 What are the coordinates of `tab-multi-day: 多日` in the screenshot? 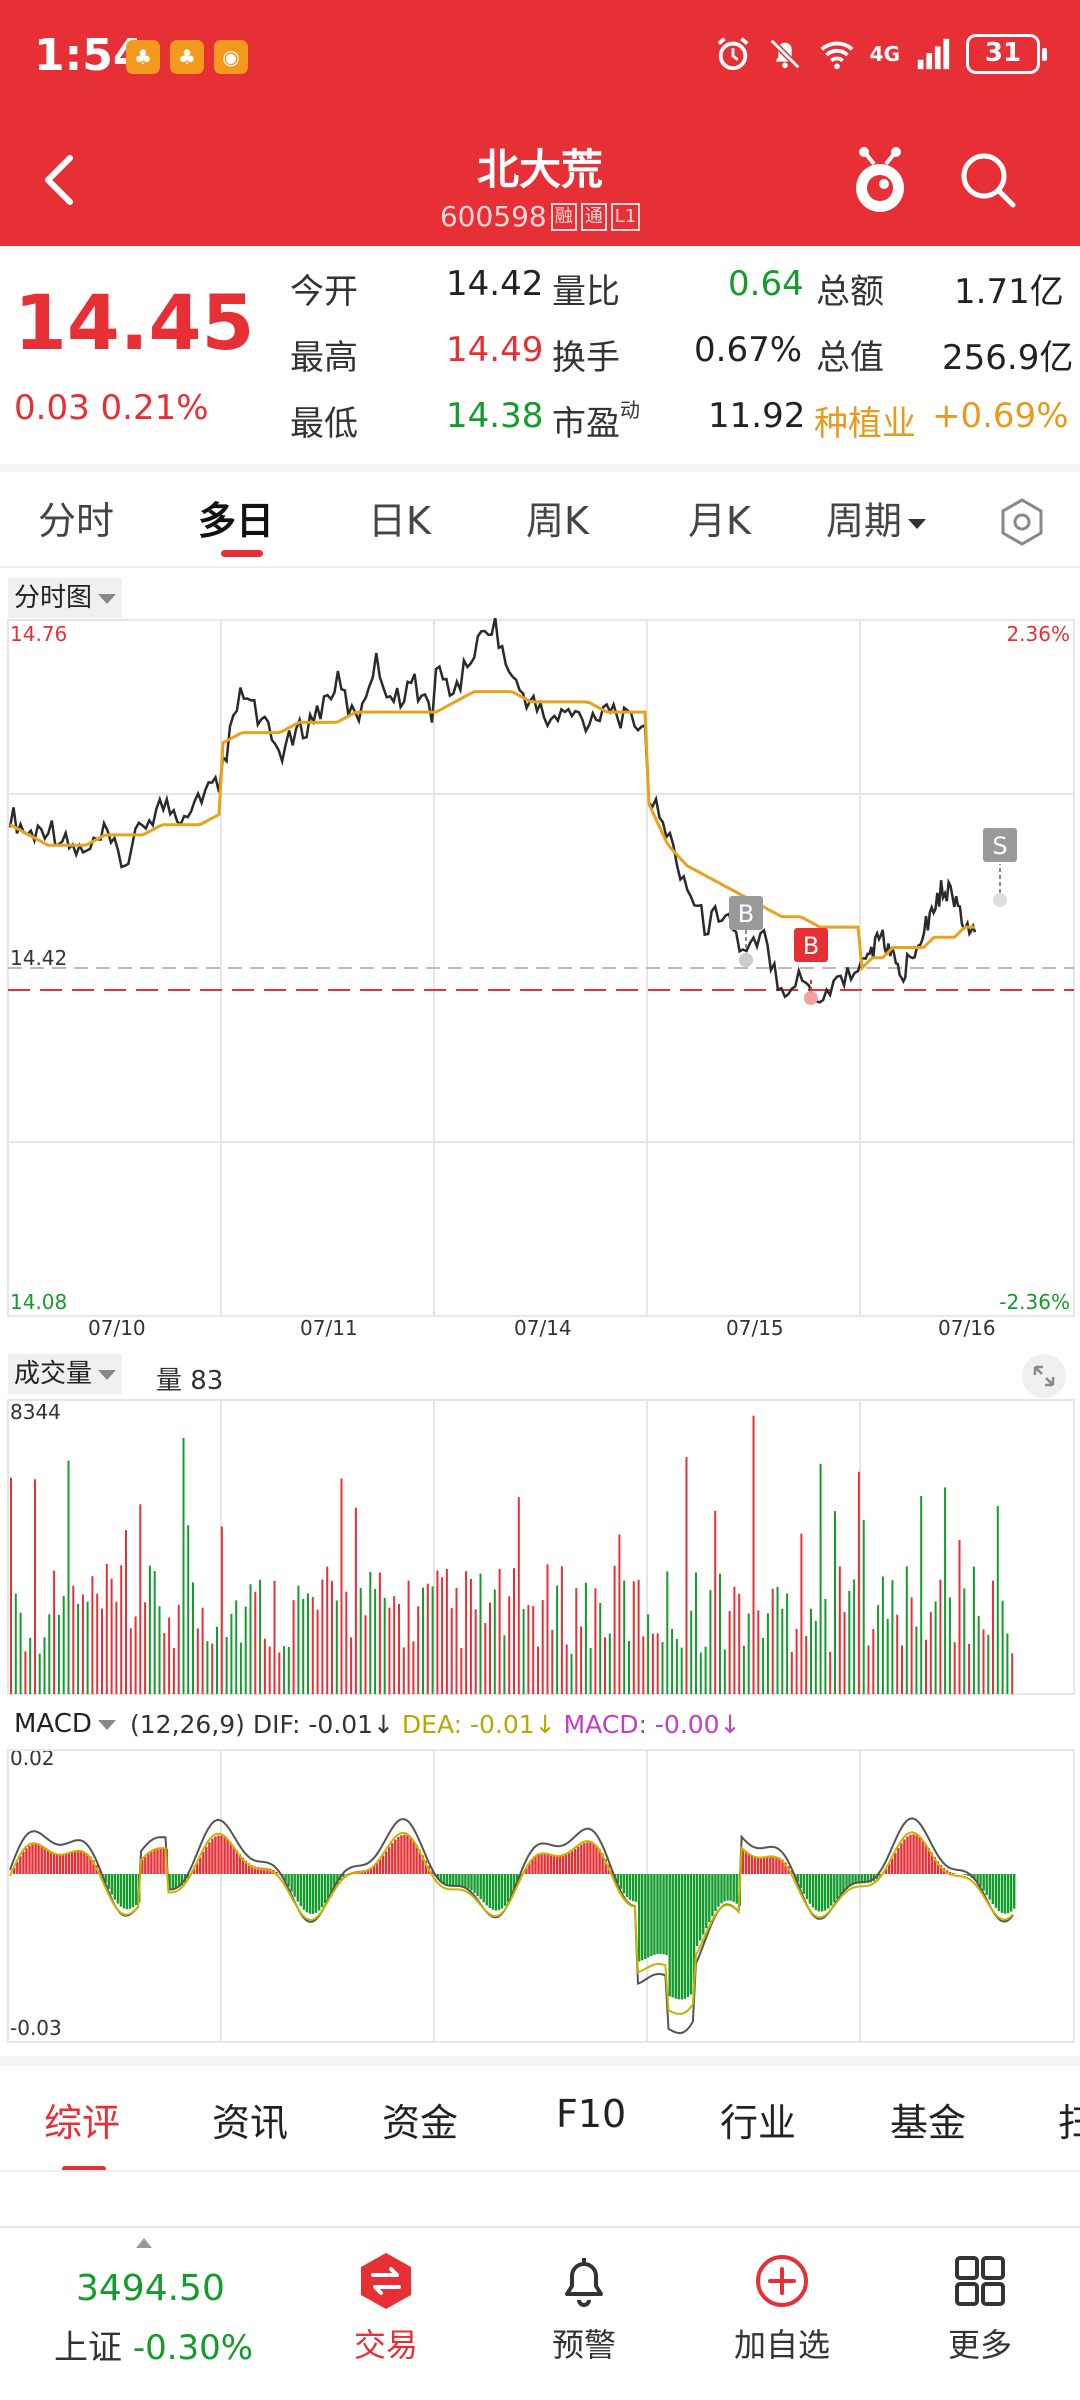 It's located at (236, 521).